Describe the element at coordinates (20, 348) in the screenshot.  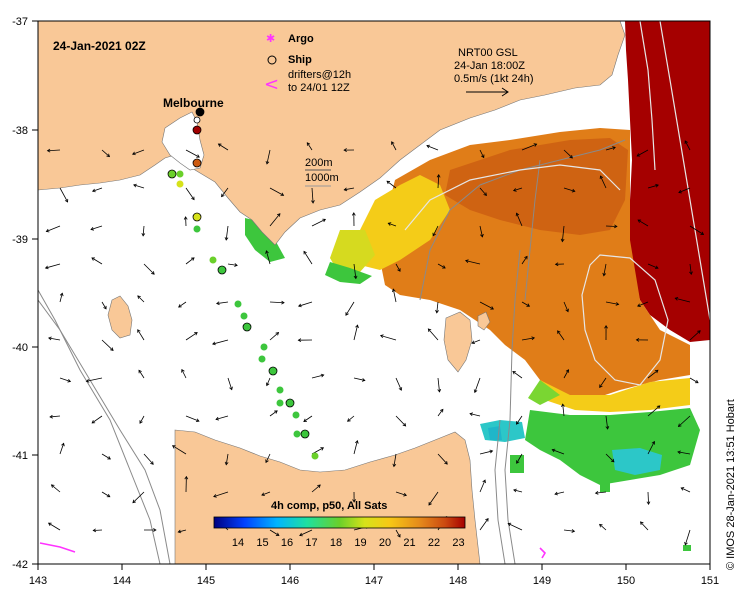
I see `y-tick-label: -40` at that location.